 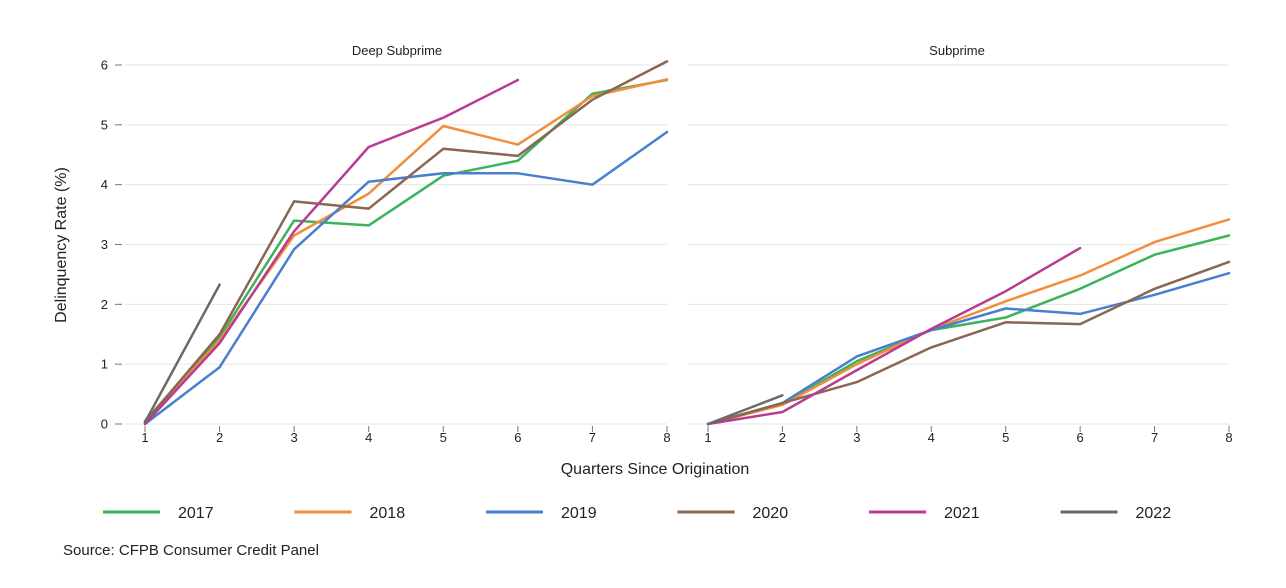 I want to click on series-line-2020, so click(x=968, y=343).